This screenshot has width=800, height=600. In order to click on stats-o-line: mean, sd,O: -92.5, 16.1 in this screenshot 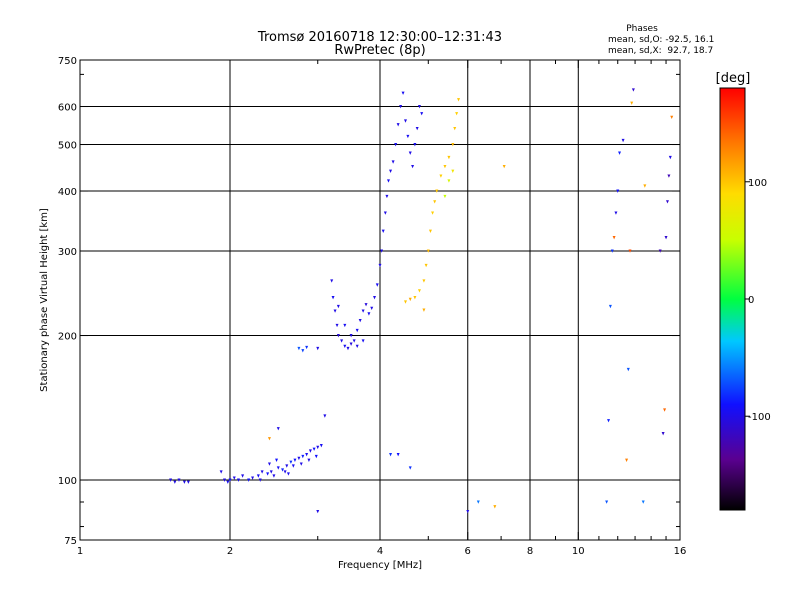, I will do `click(661, 40)`.